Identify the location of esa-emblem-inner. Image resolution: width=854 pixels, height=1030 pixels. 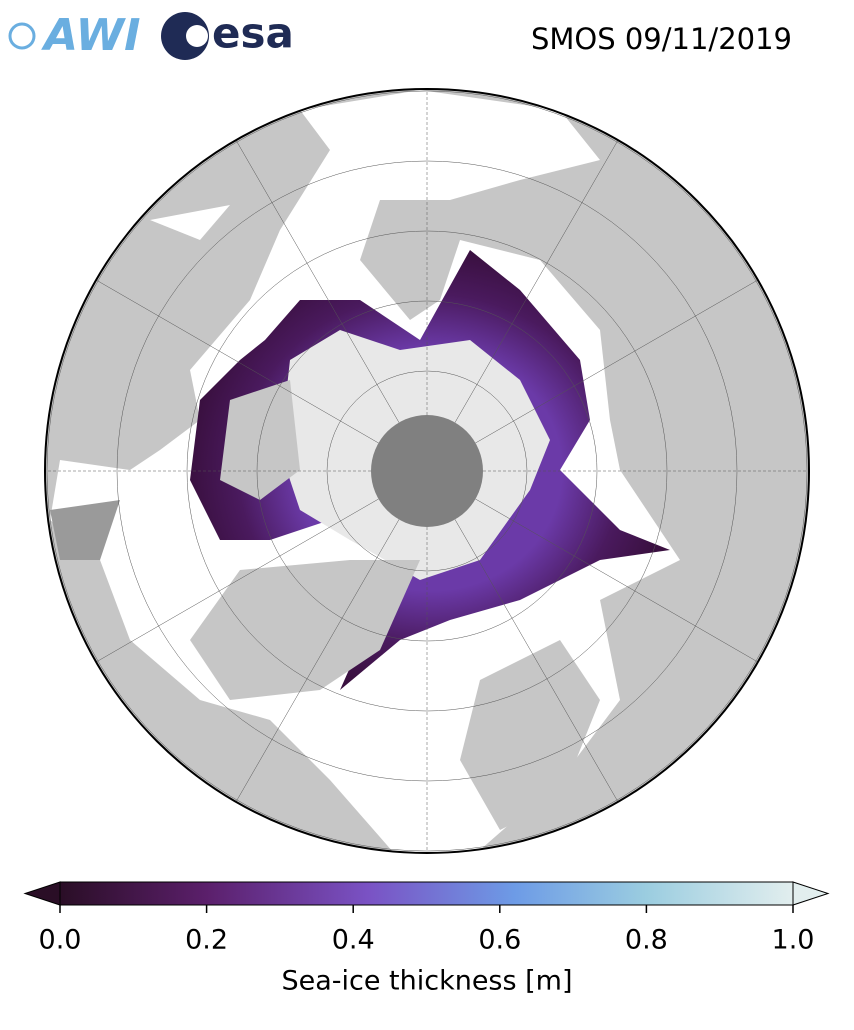
(197, 36).